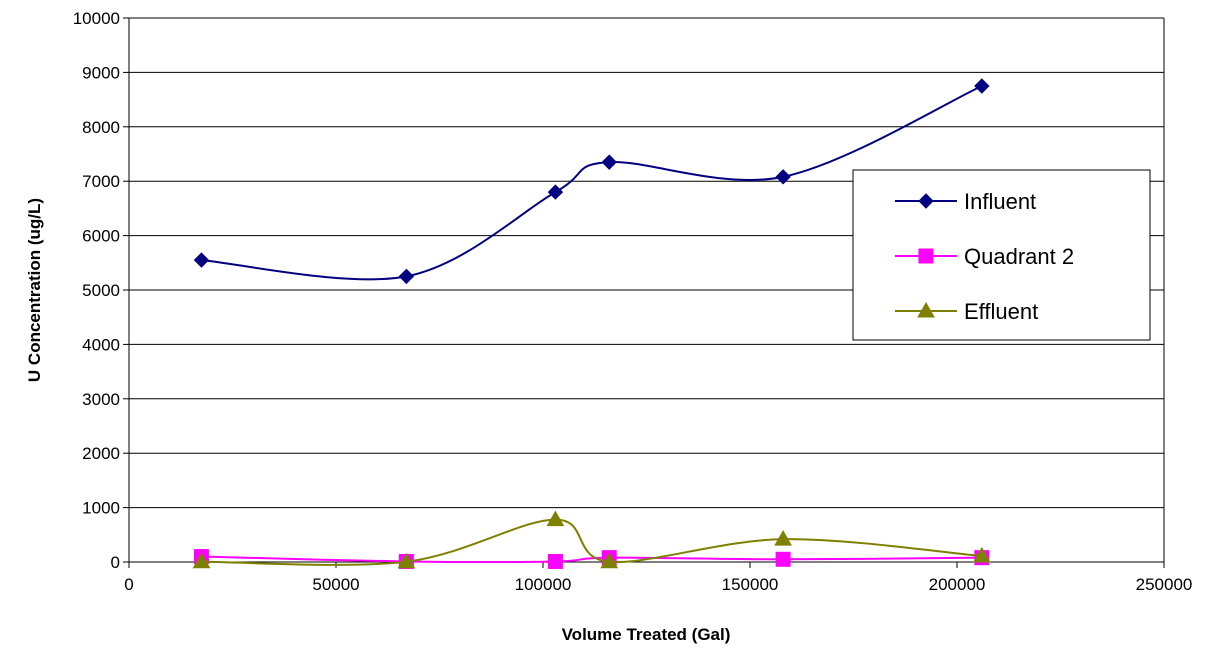  I want to click on x-axis-ticks: 0 50000 100000 150000 200000 250000, so click(658, 578).